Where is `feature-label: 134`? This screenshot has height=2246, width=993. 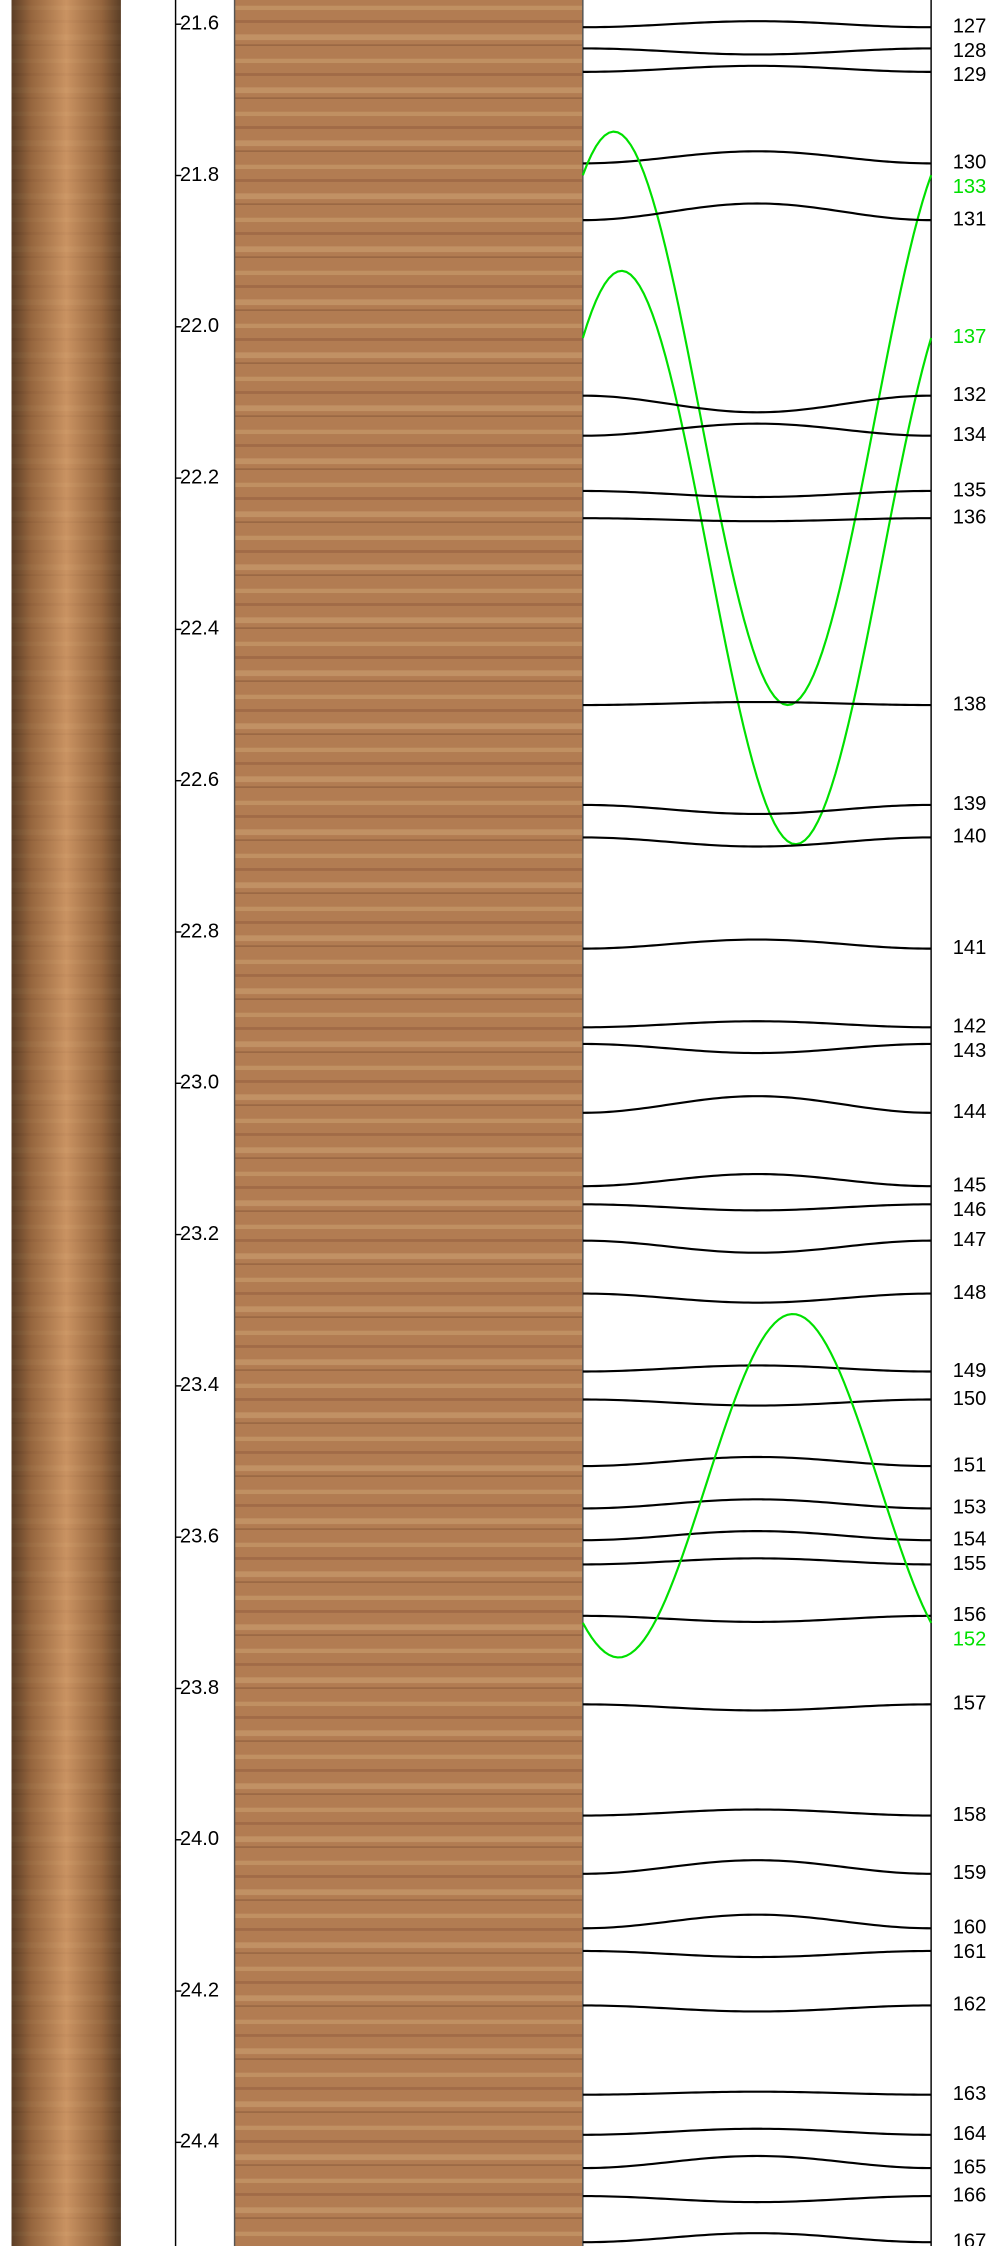
feature-label: 134 is located at coordinates (970, 435).